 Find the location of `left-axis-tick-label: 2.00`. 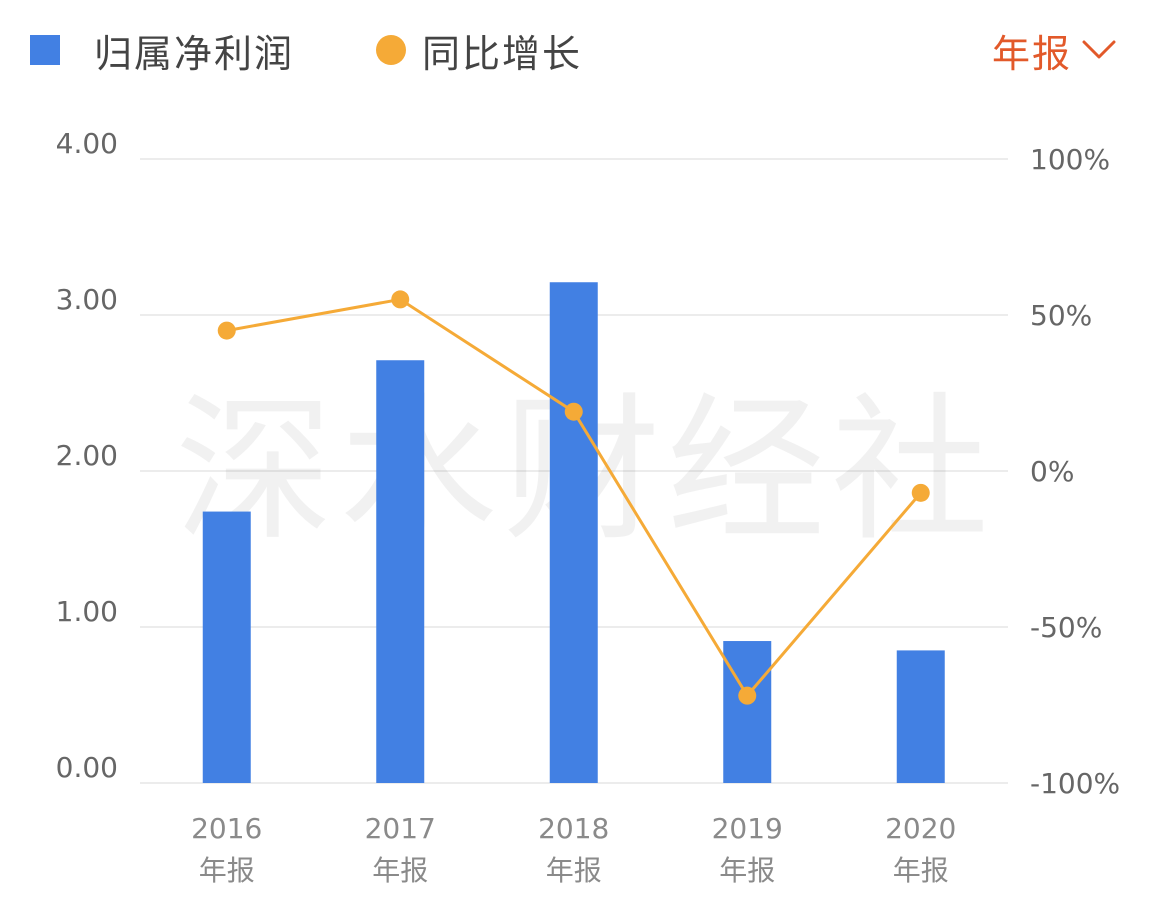

left-axis-tick-label: 2.00 is located at coordinates (87, 455).